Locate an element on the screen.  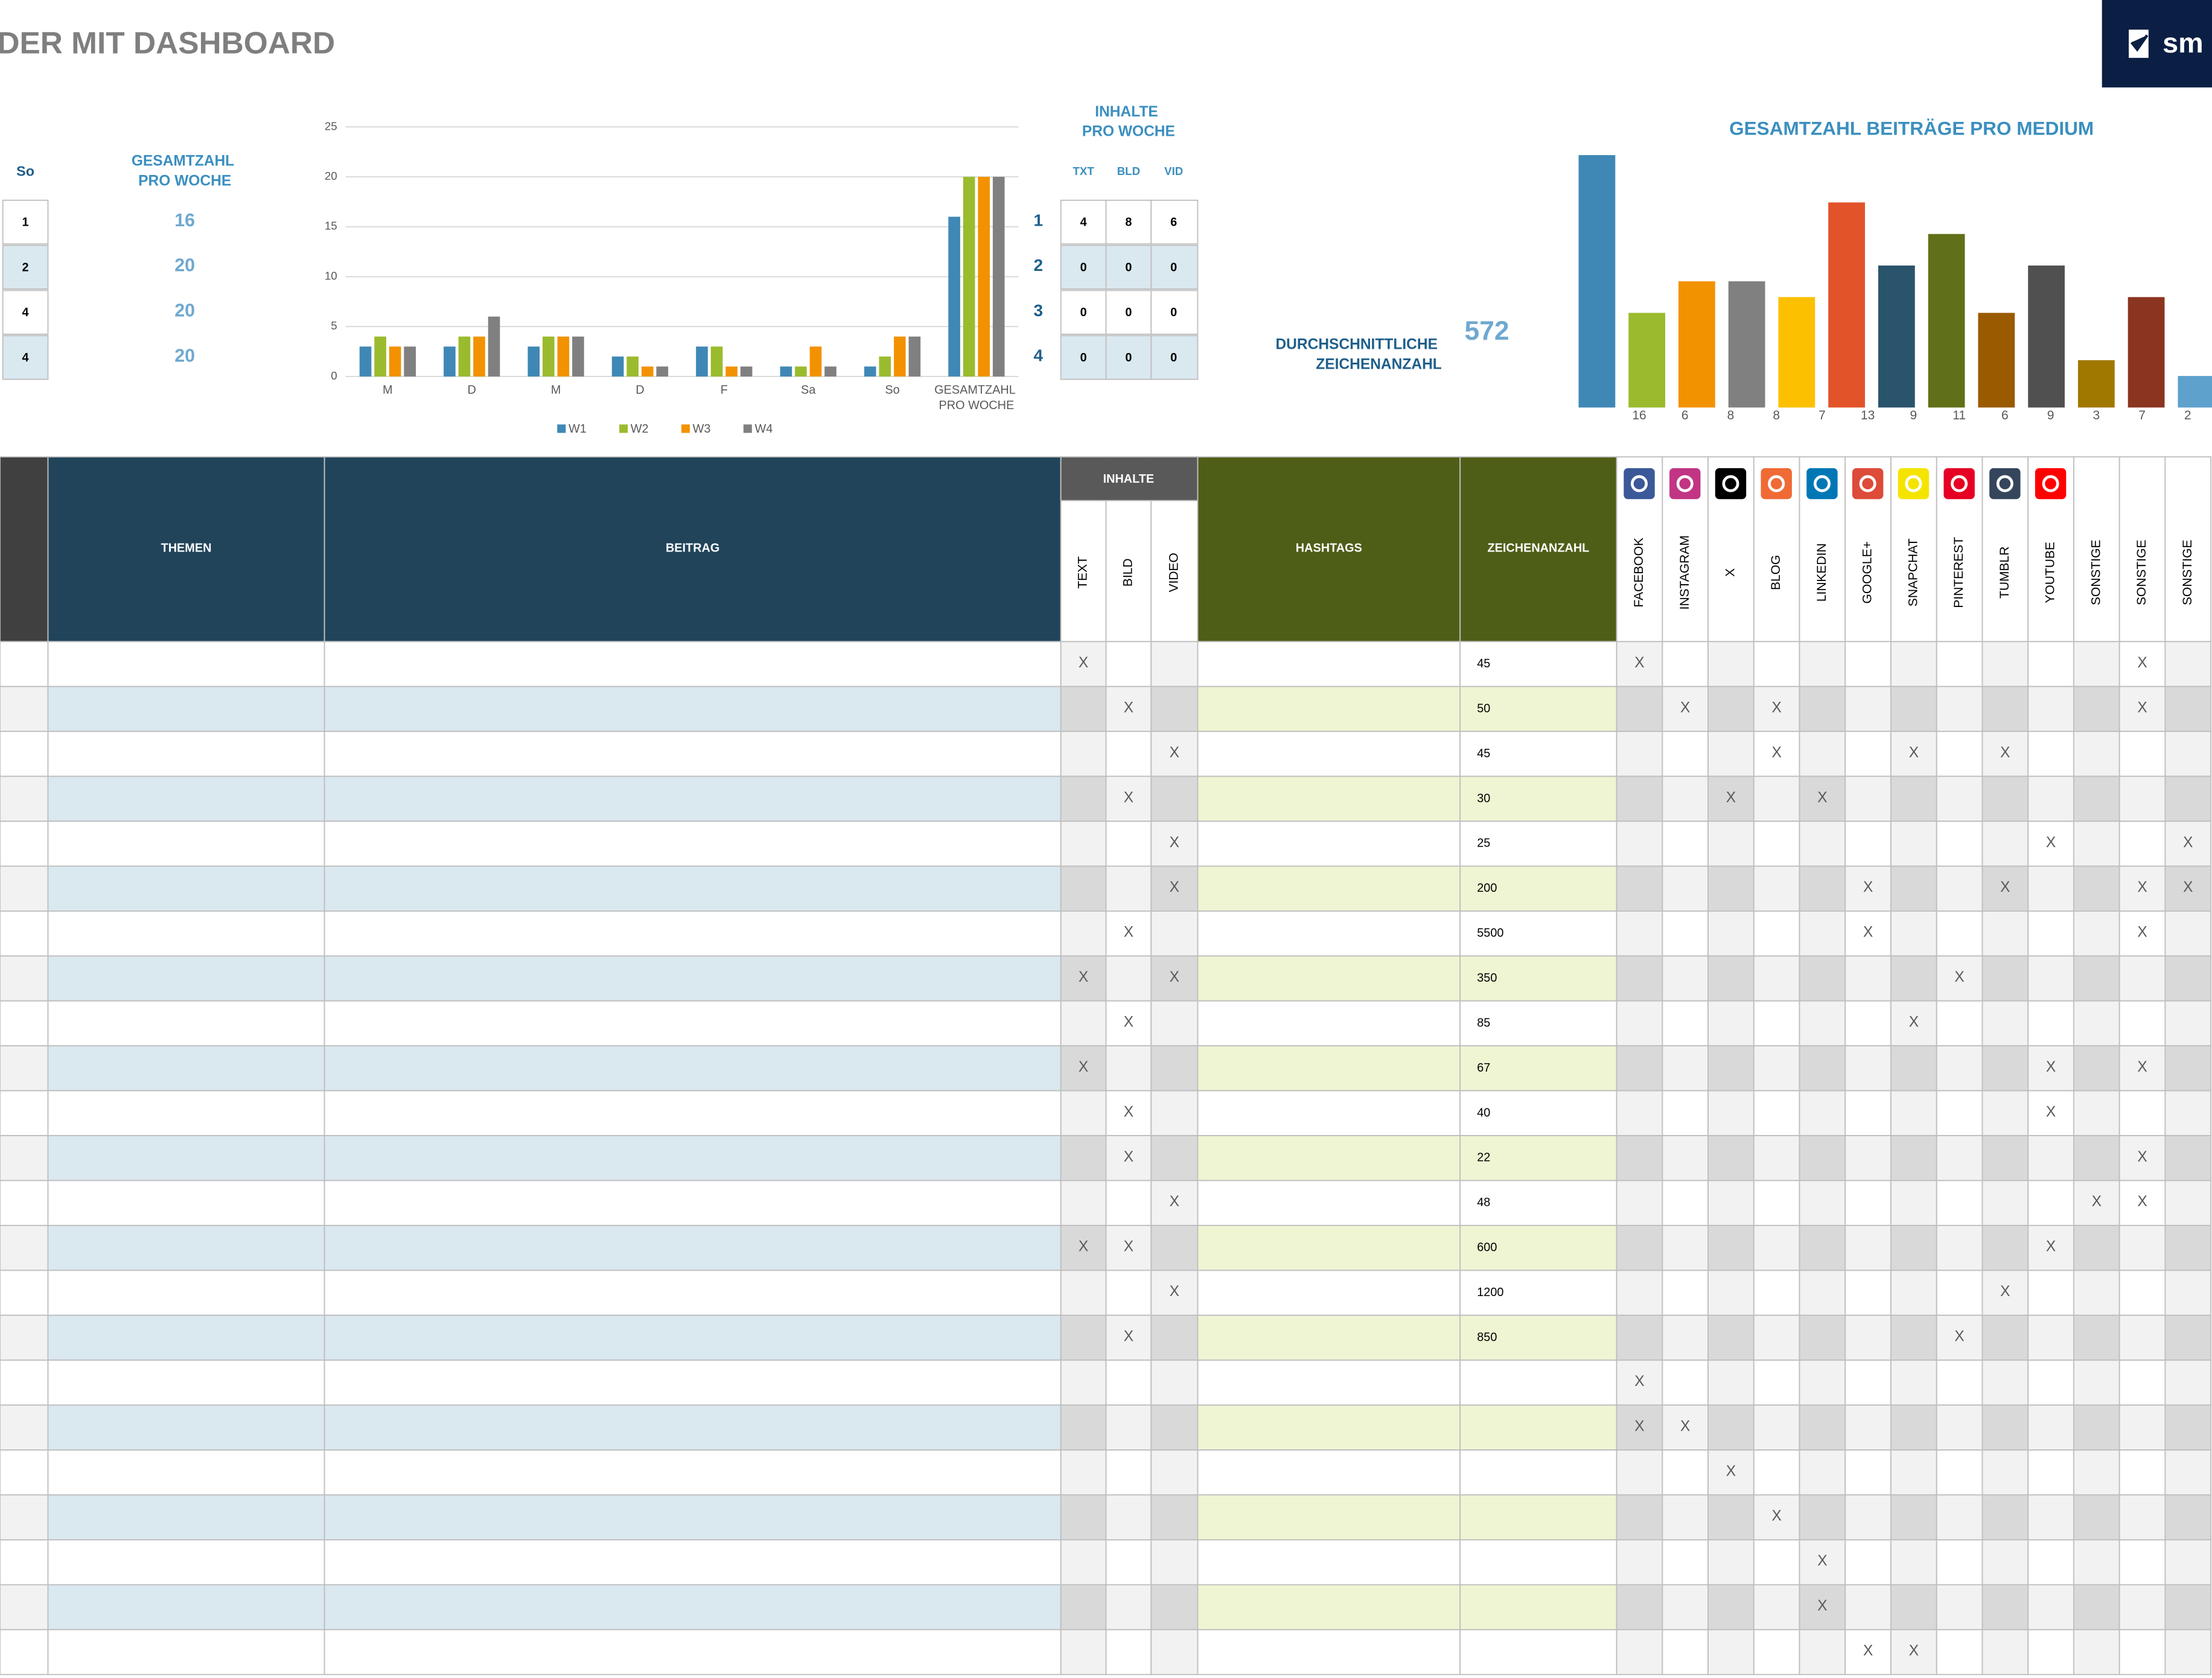
column-header: SONSTIGE is located at coordinates (2187, 573).